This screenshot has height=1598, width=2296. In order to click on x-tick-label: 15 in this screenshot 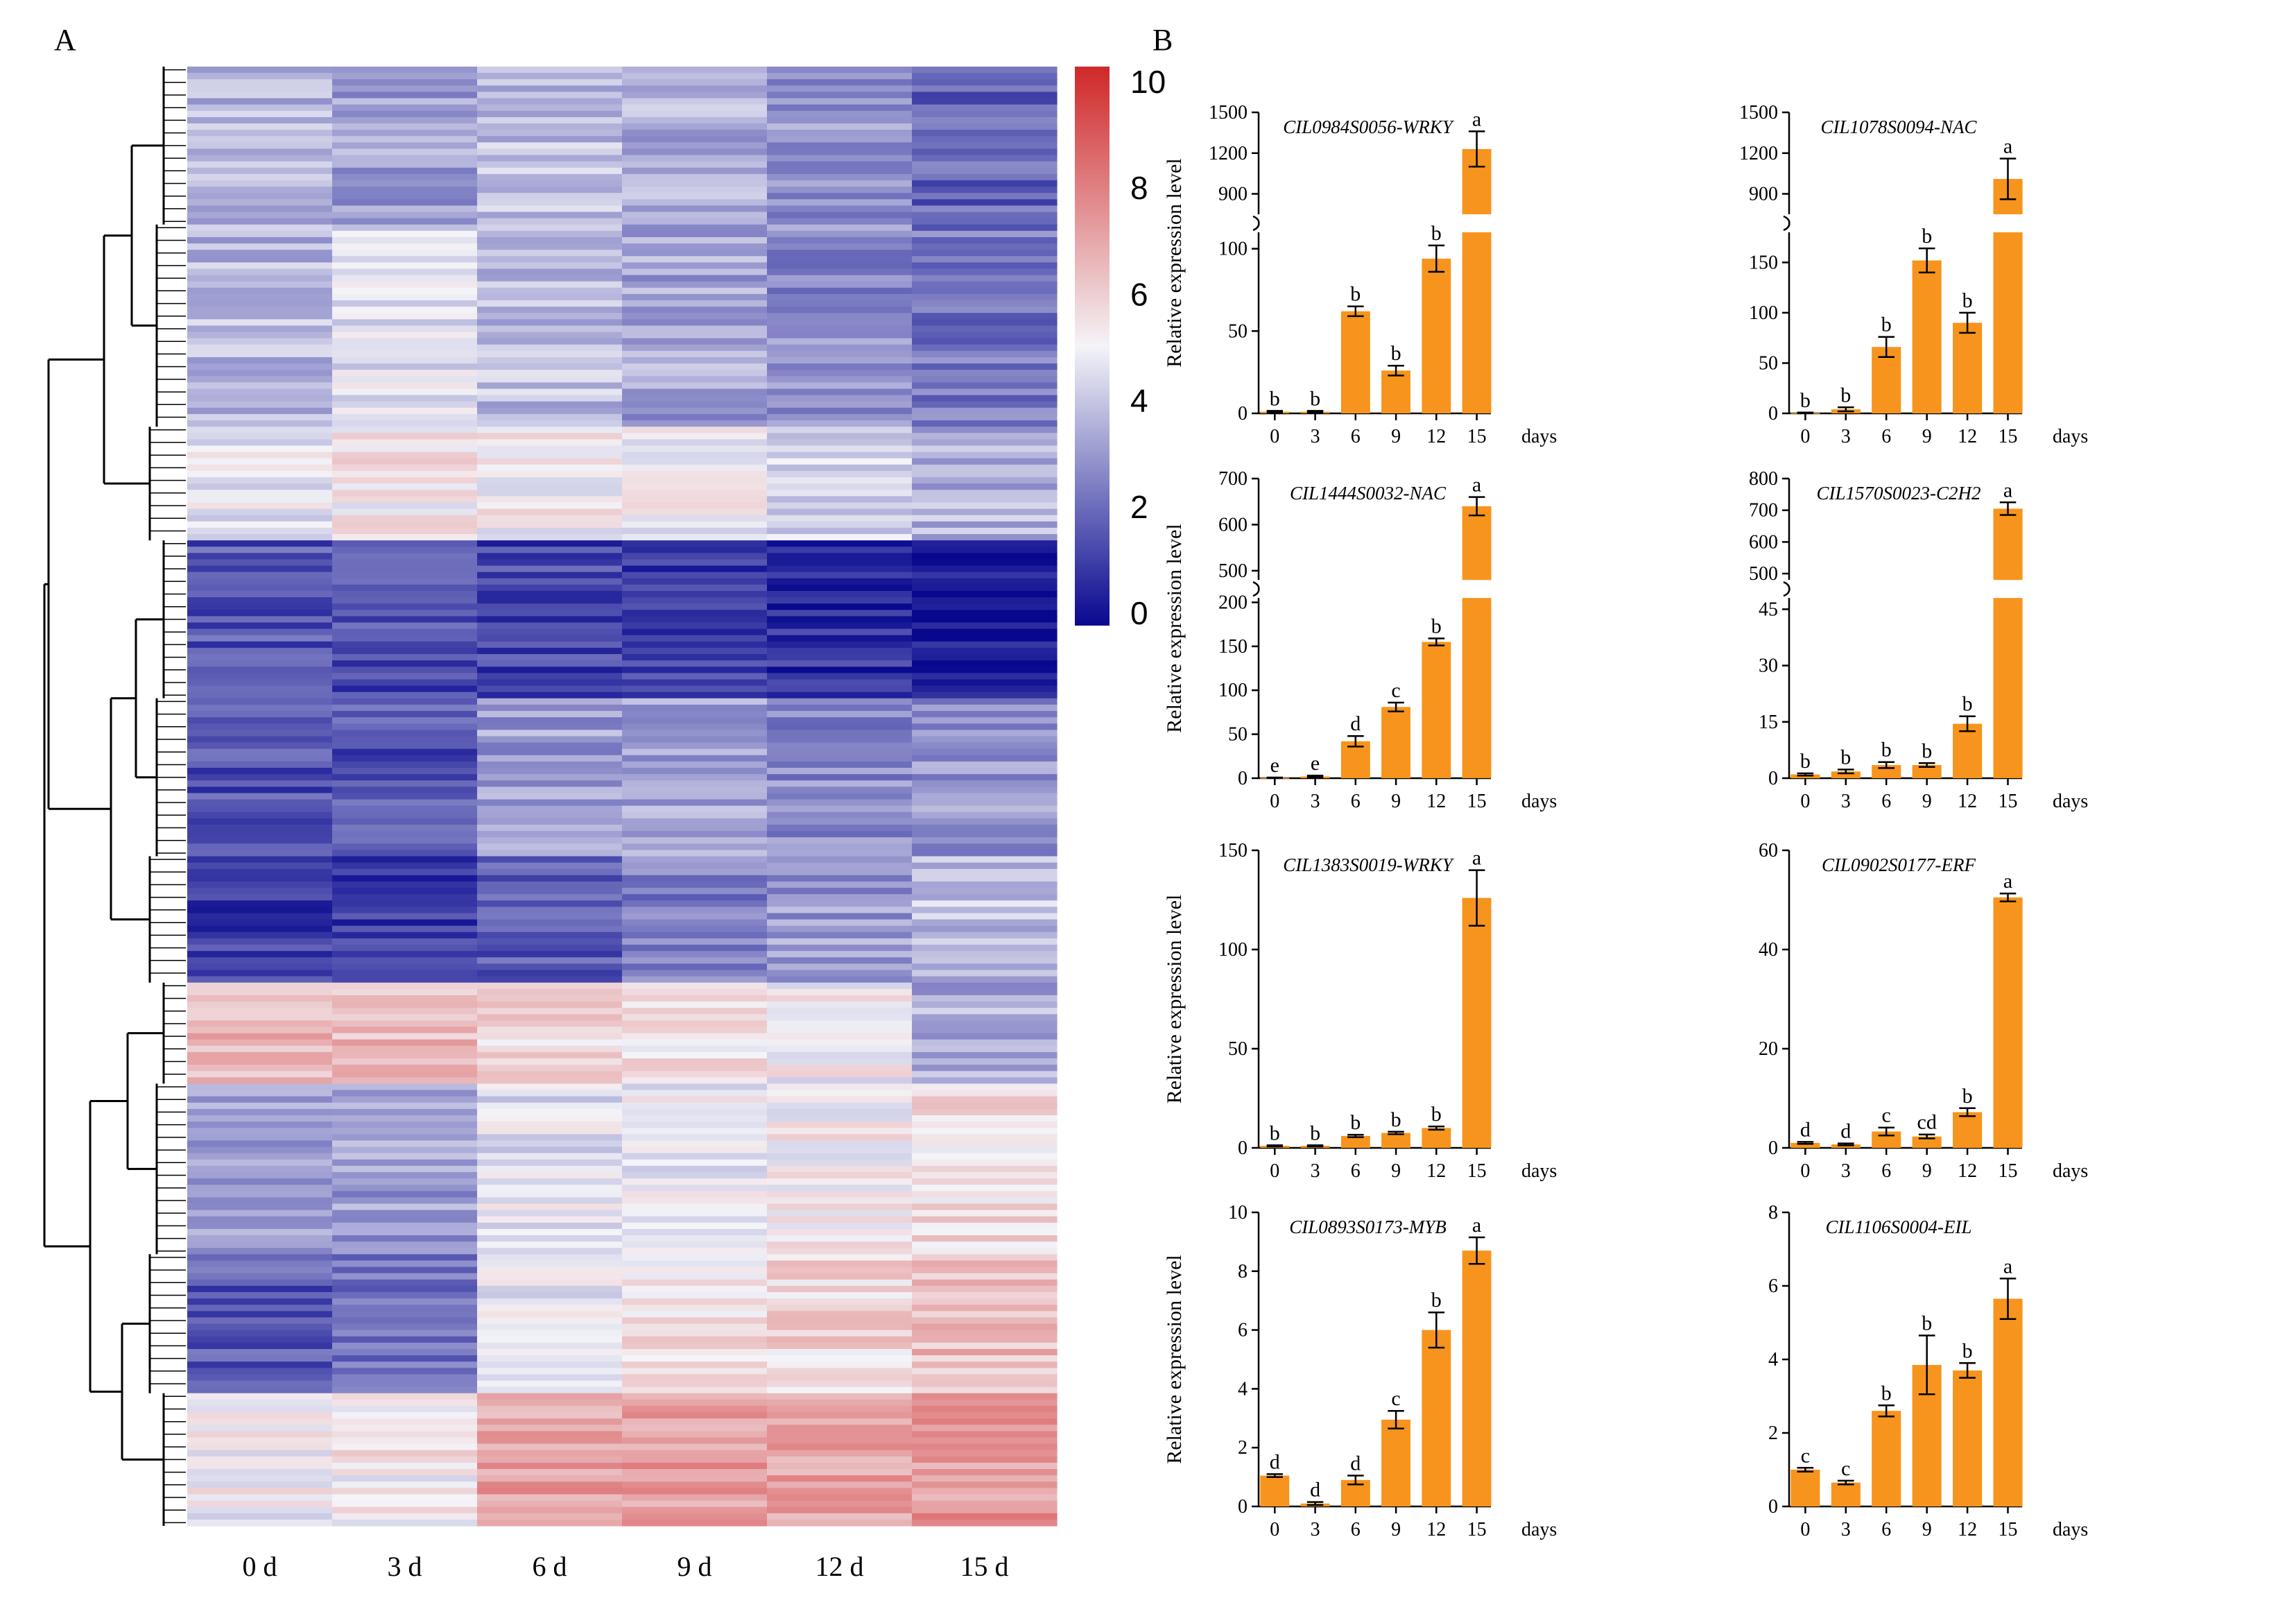, I will do `click(2008, 1171)`.